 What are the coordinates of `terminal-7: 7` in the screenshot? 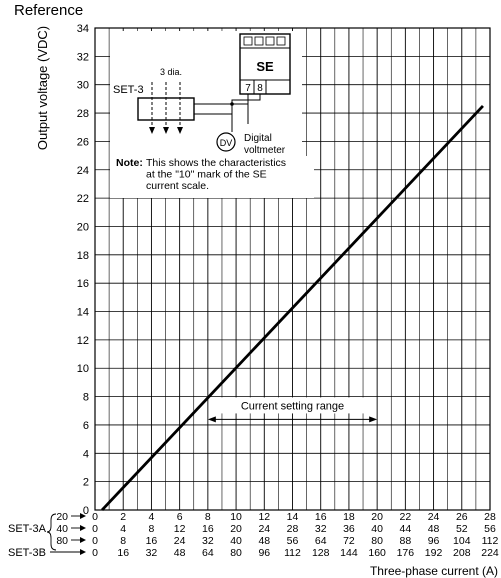 It's located at (248, 88).